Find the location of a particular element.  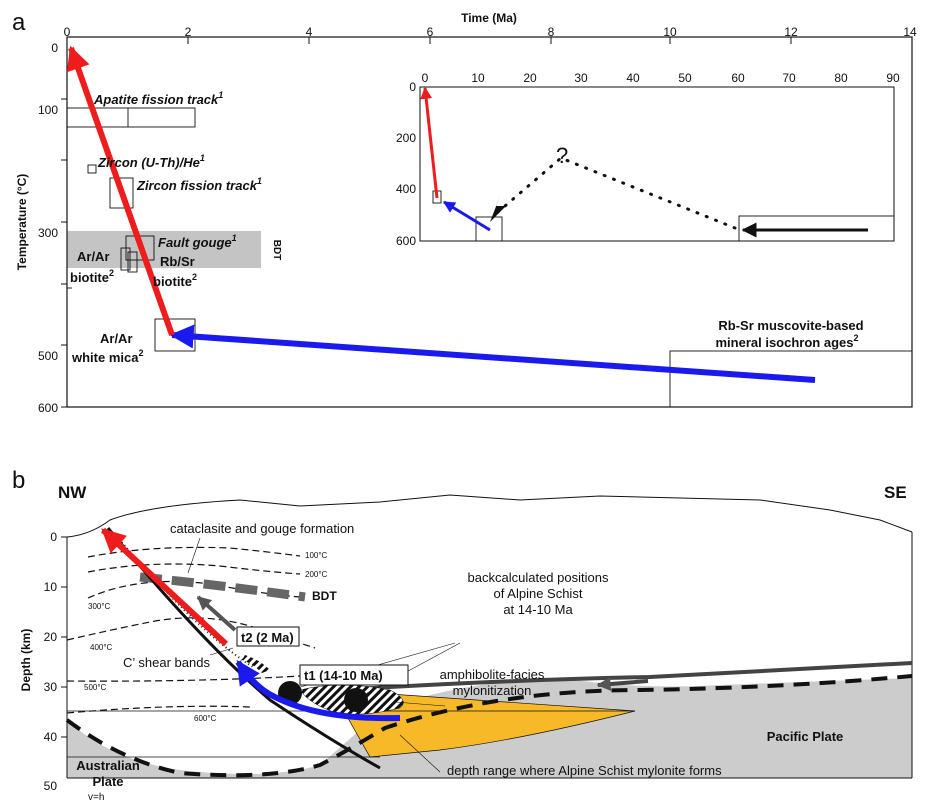

cataclasite-zone is located at coordinates (184, 600).